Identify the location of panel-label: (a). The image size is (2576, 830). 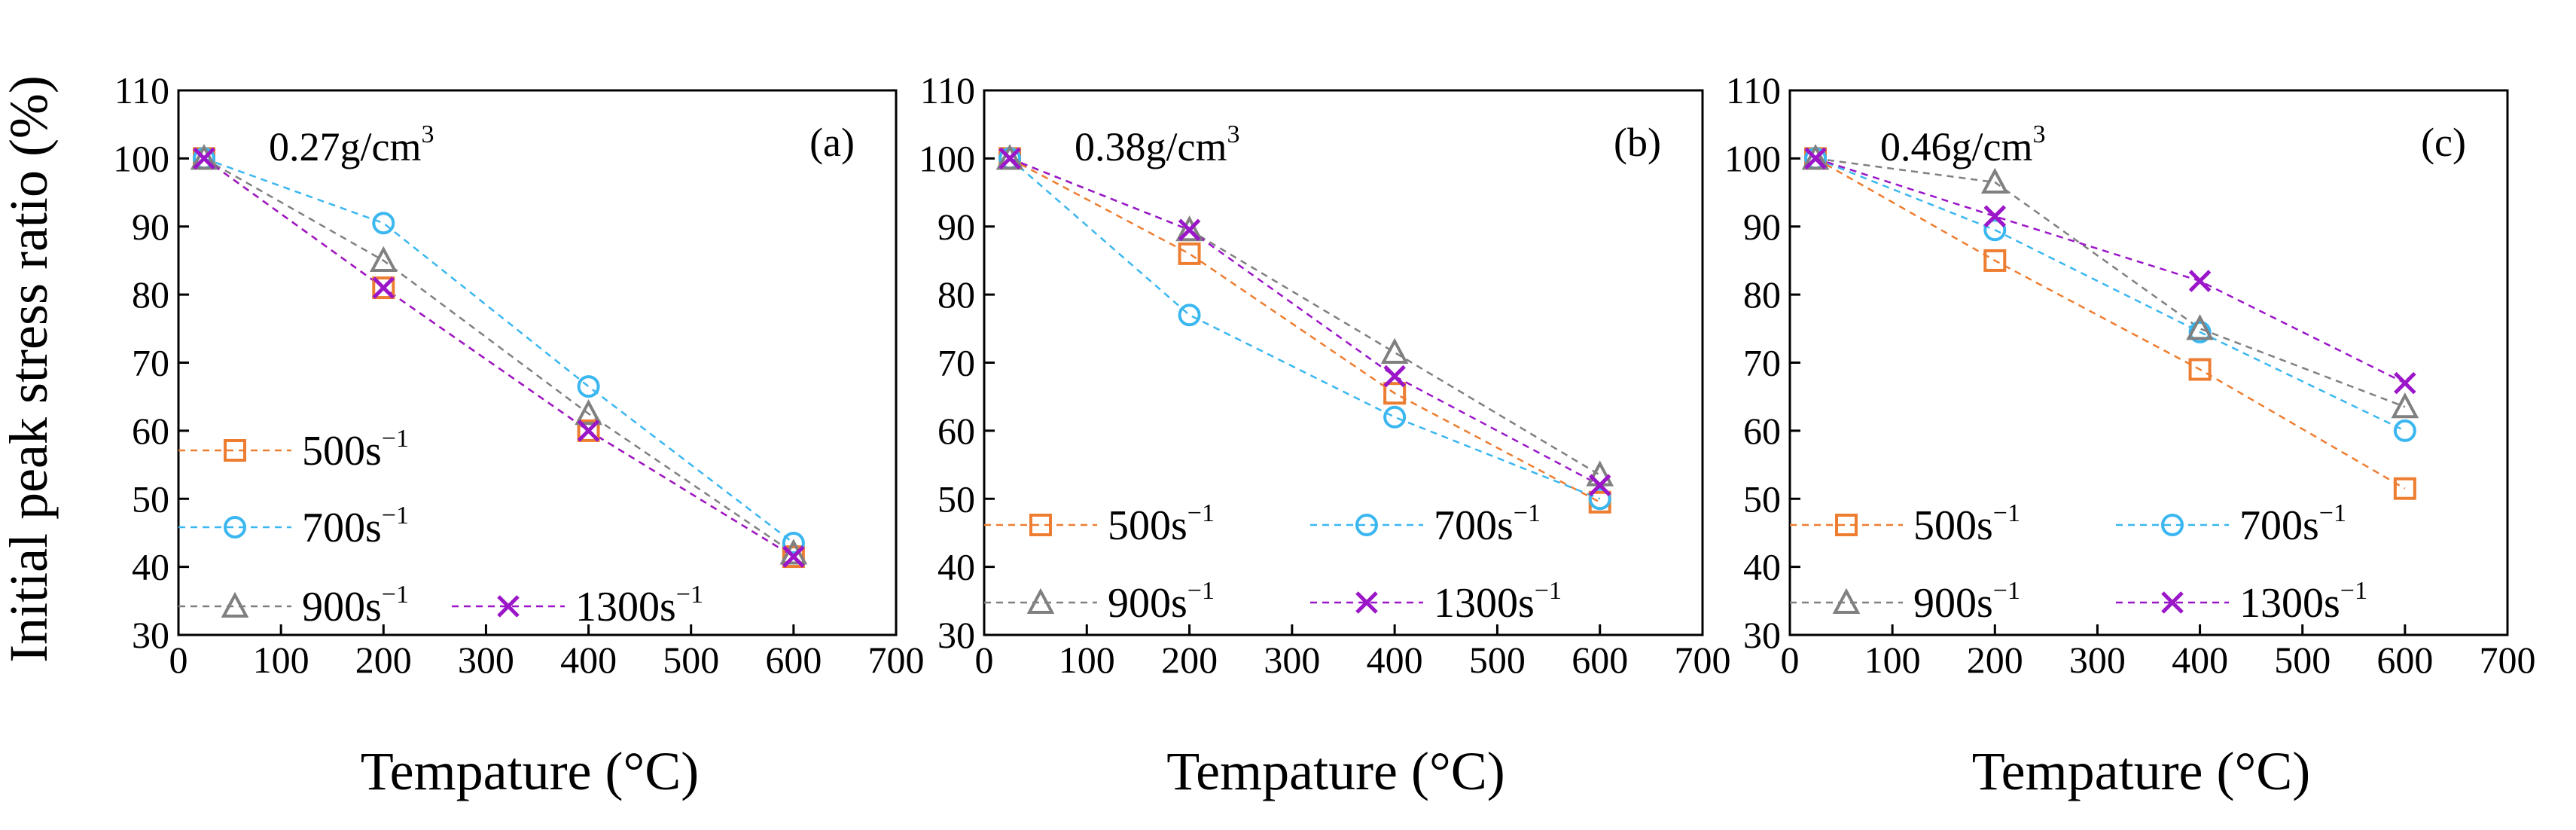
(832, 142).